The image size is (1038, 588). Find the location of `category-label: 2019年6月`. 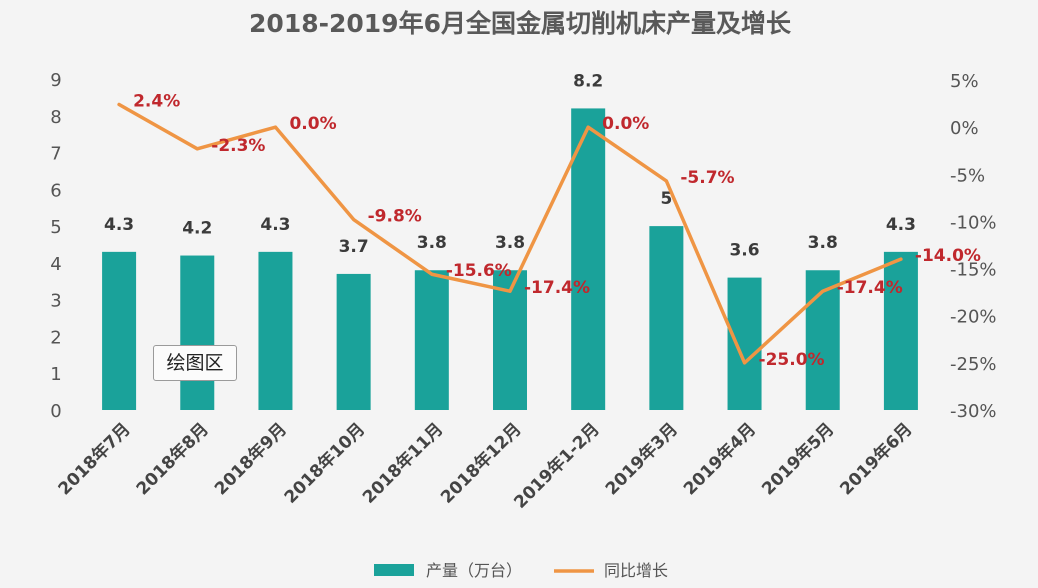

category-label: 2019年6月 is located at coordinates (876, 459).